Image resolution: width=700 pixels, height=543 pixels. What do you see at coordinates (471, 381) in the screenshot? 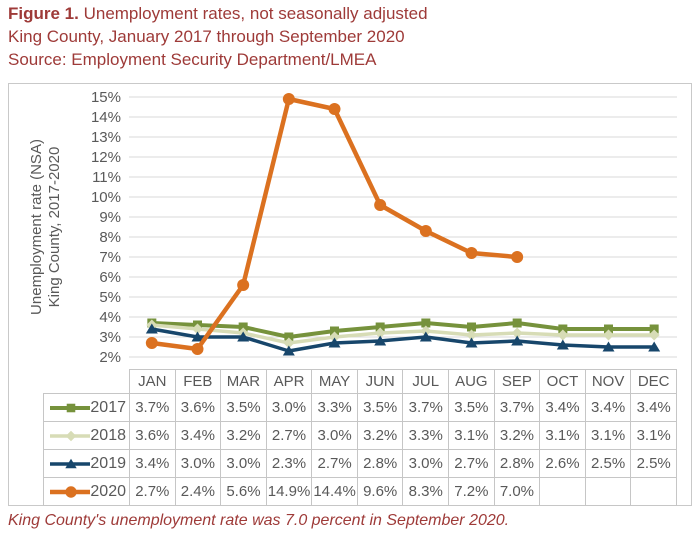
I see `month-header-cell: AUG` at bounding box center [471, 381].